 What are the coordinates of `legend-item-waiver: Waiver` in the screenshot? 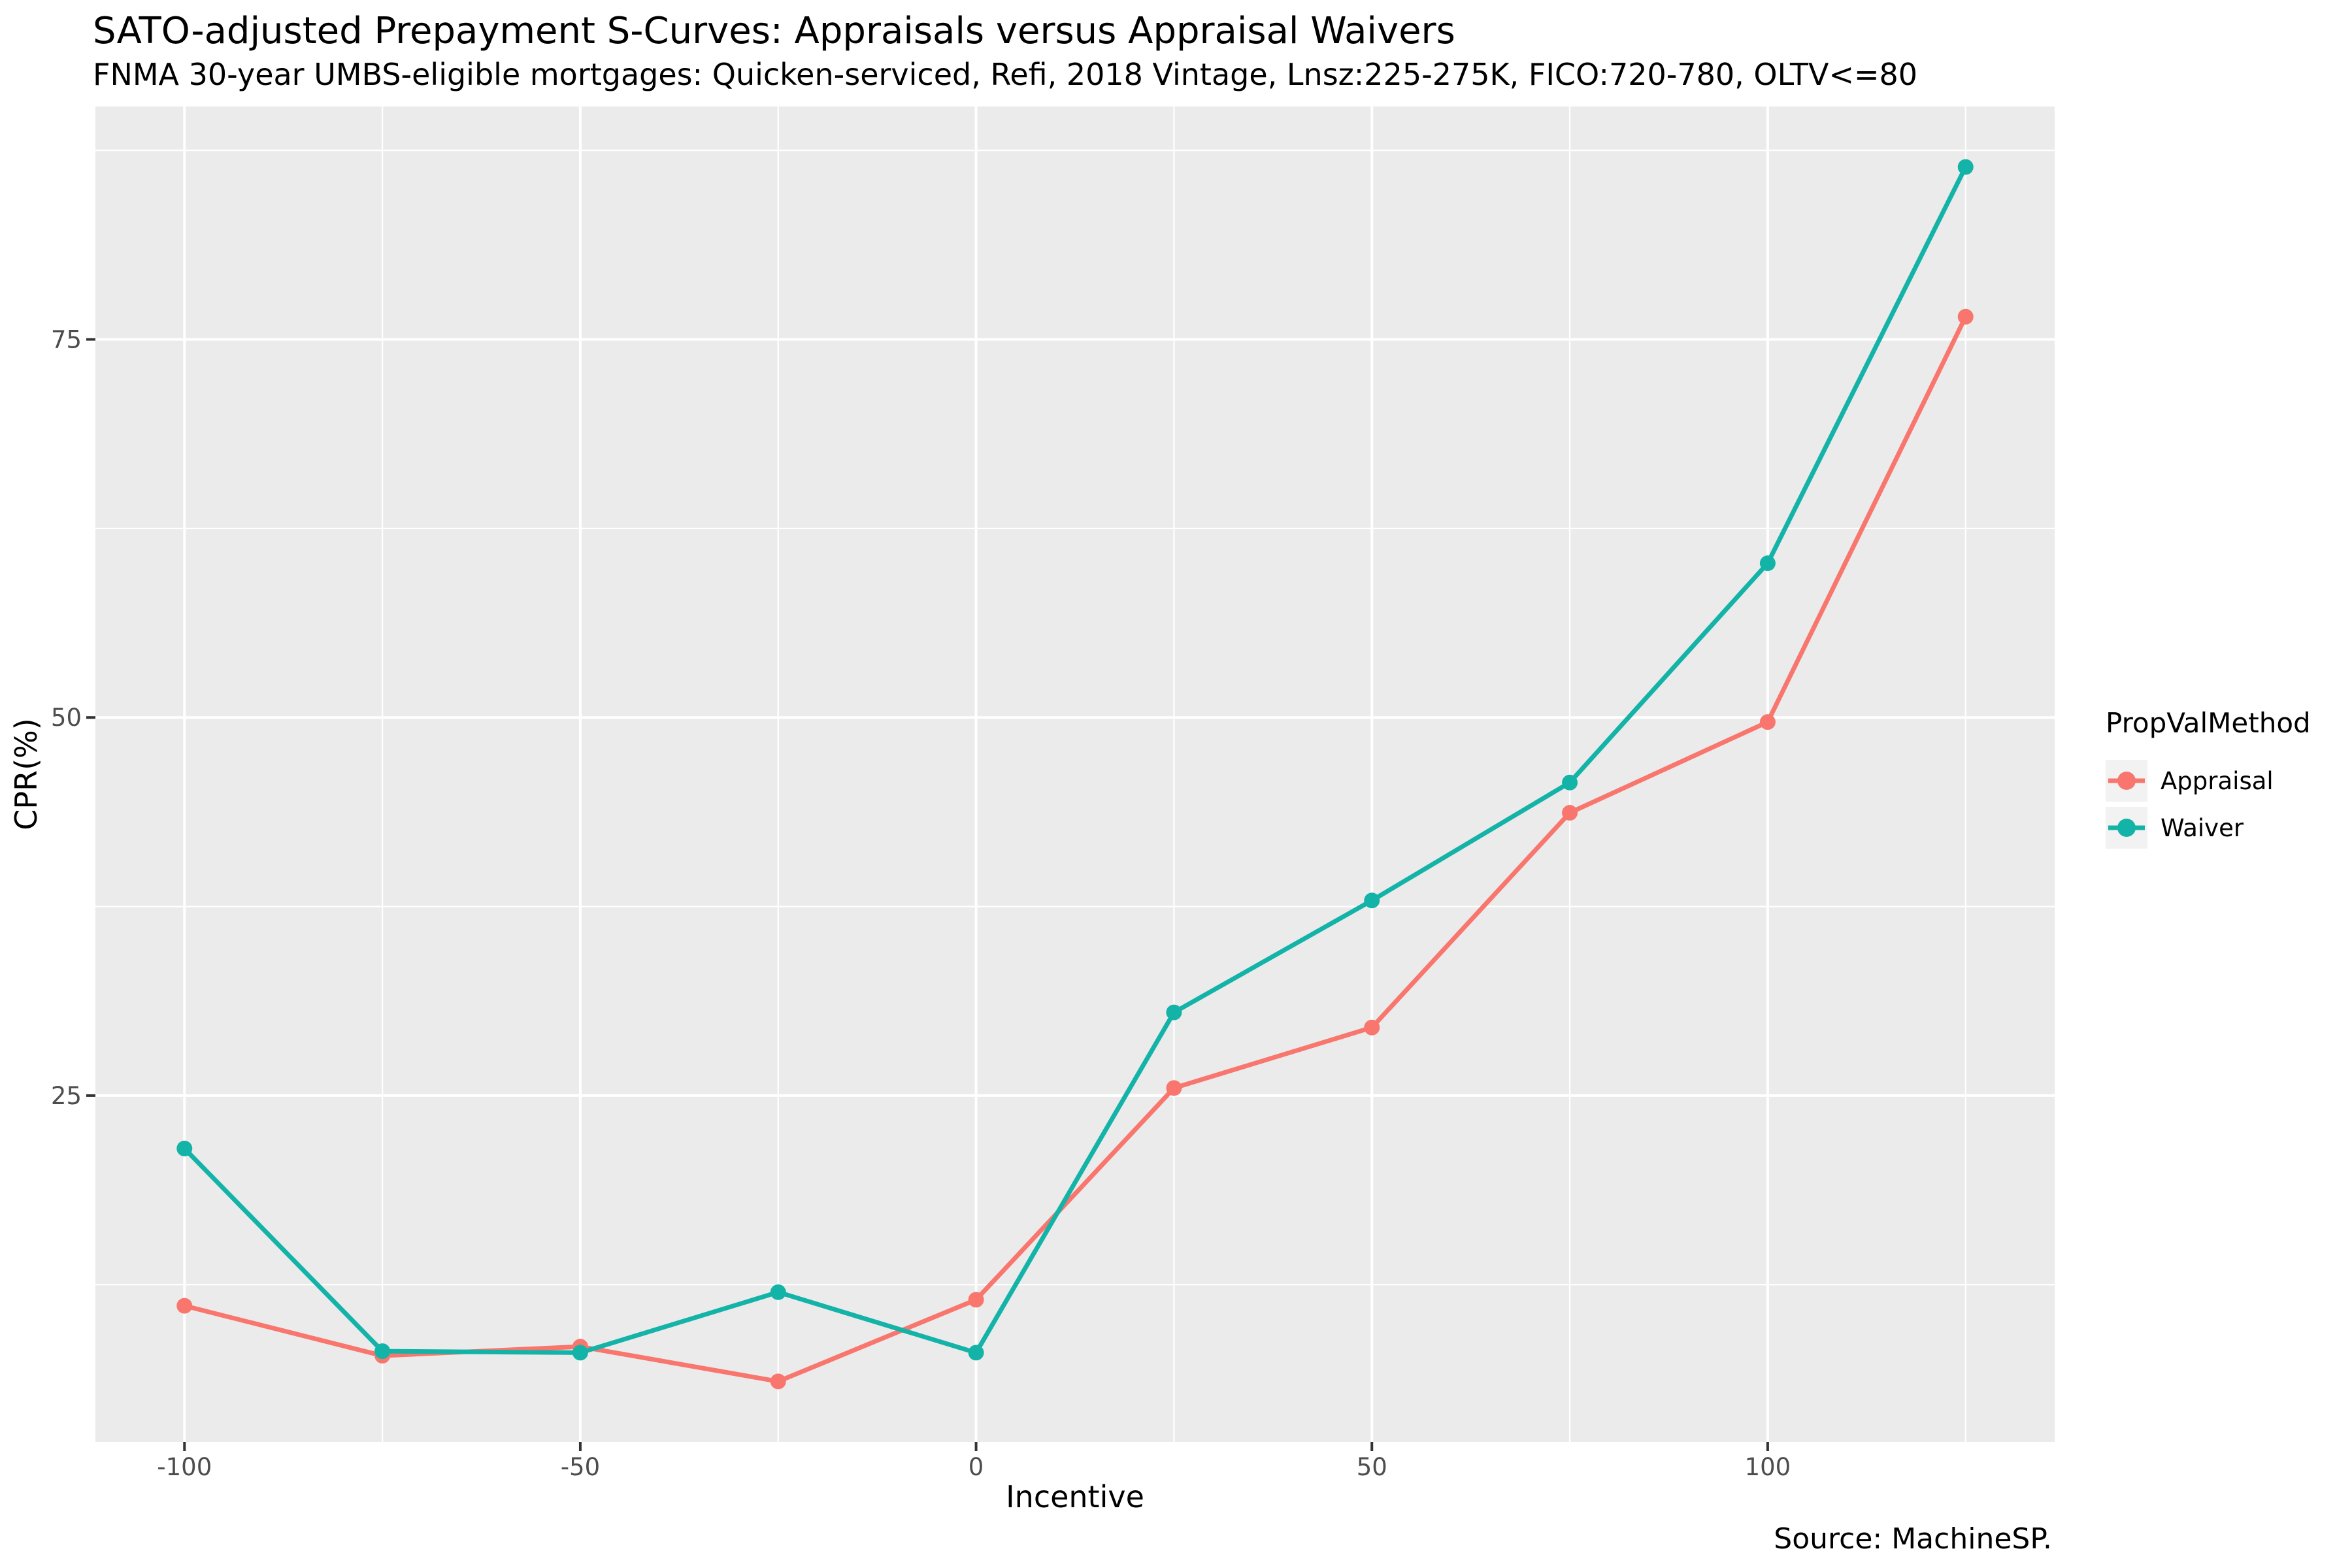 It's located at (2229, 828).